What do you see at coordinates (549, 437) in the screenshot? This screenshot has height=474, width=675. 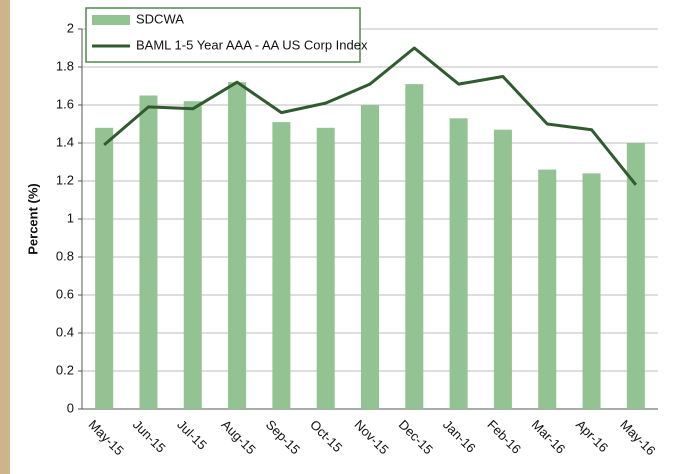 I see `x-tick-label: Mar-16` at bounding box center [549, 437].